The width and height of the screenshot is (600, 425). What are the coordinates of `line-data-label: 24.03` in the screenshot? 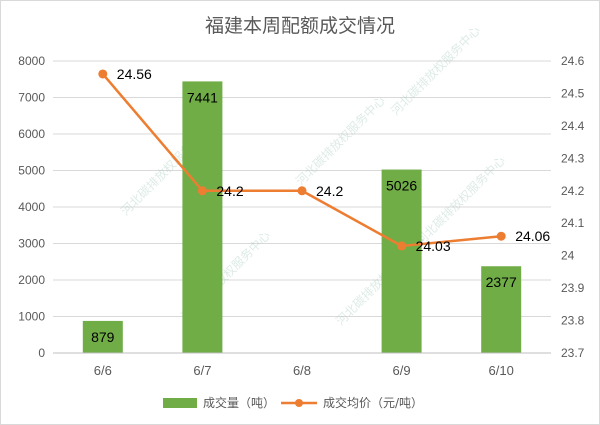 It's located at (433, 246).